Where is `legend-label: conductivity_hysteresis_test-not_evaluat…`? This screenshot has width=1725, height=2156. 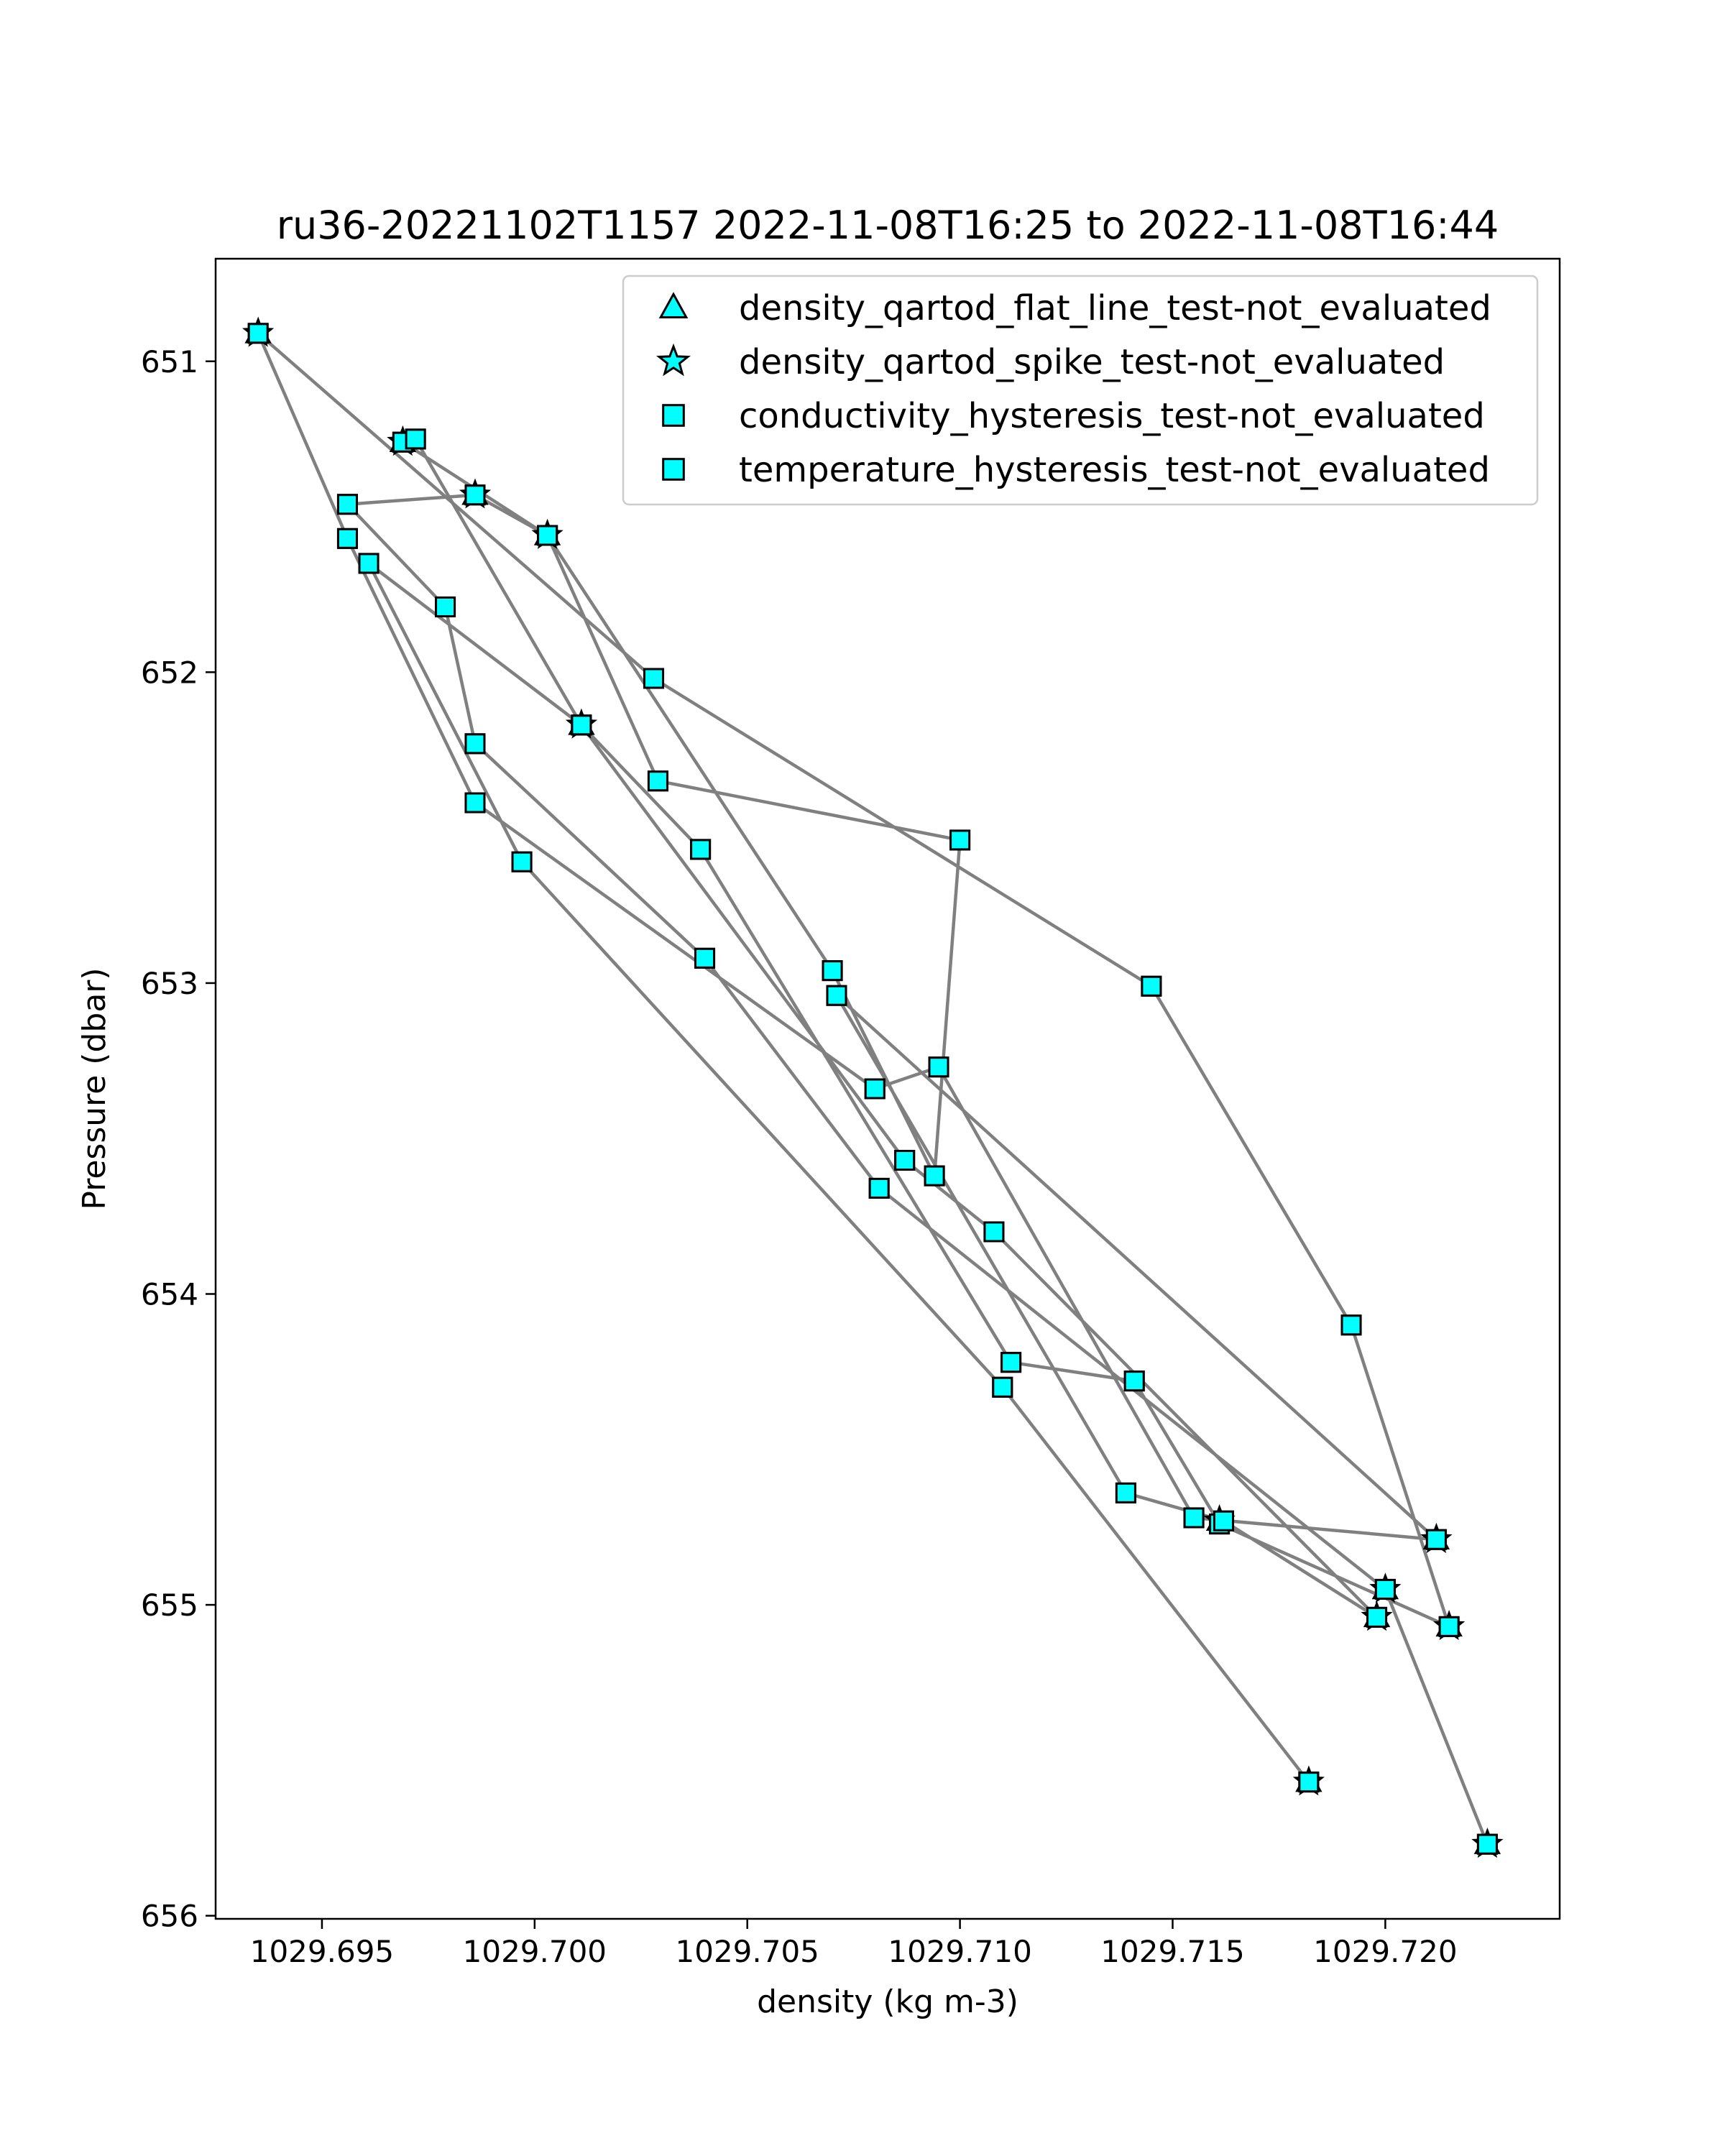 legend-label: conductivity_hysteresis_test-not_evaluat… is located at coordinates (1112, 416).